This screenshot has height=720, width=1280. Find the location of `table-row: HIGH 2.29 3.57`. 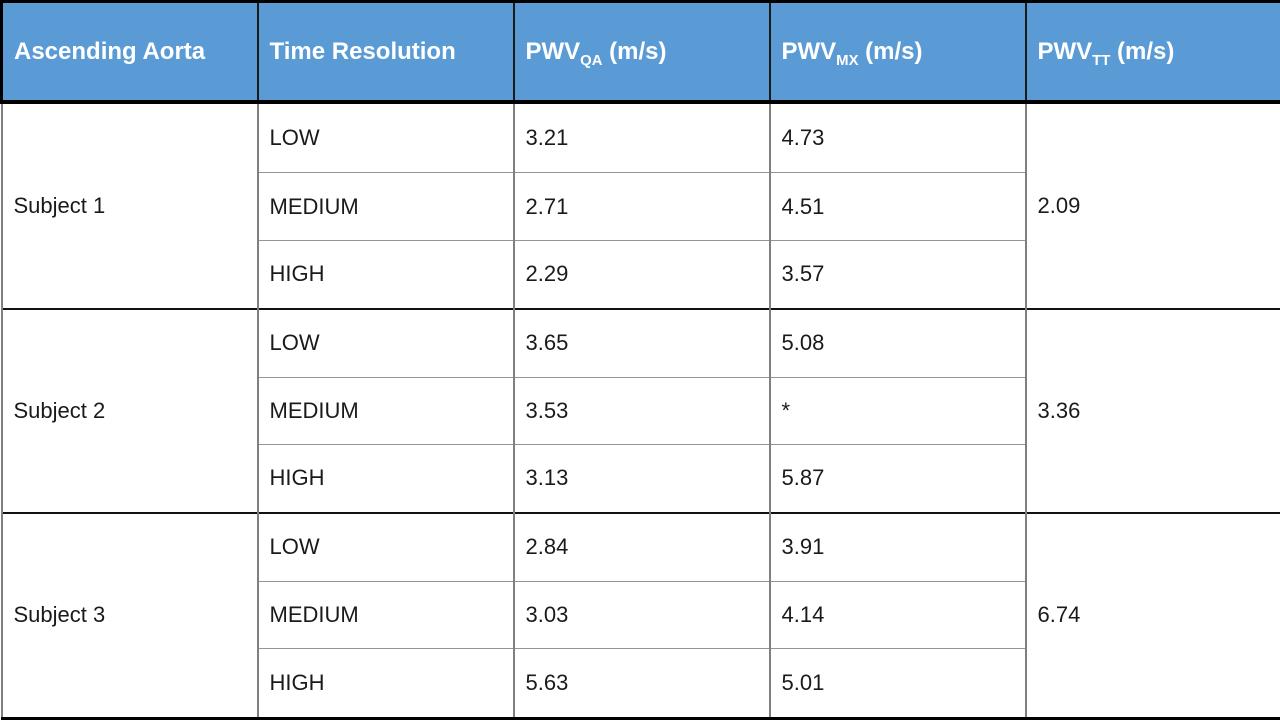

table-row: HIGH 2.29 3.57 is located at coordinates (641, 274).